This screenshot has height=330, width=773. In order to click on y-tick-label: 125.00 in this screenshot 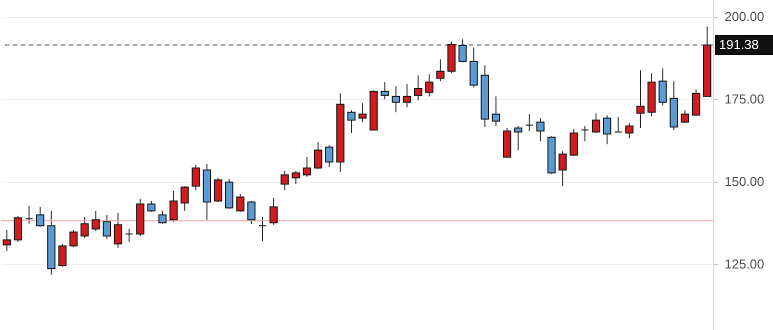, I will do `click(744, 264)`.